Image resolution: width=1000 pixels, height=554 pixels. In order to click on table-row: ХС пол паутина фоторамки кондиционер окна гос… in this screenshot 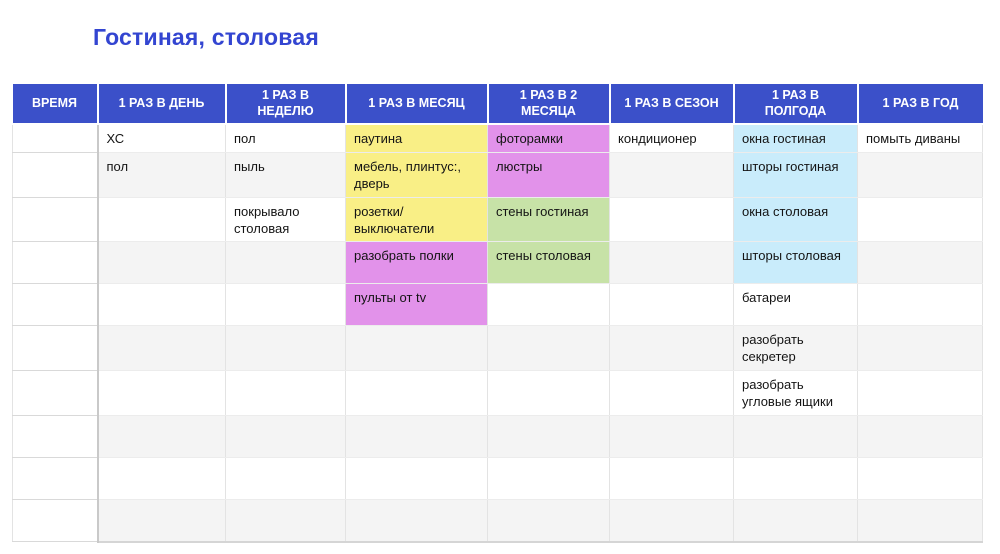, I will do `click(497, 138)`.